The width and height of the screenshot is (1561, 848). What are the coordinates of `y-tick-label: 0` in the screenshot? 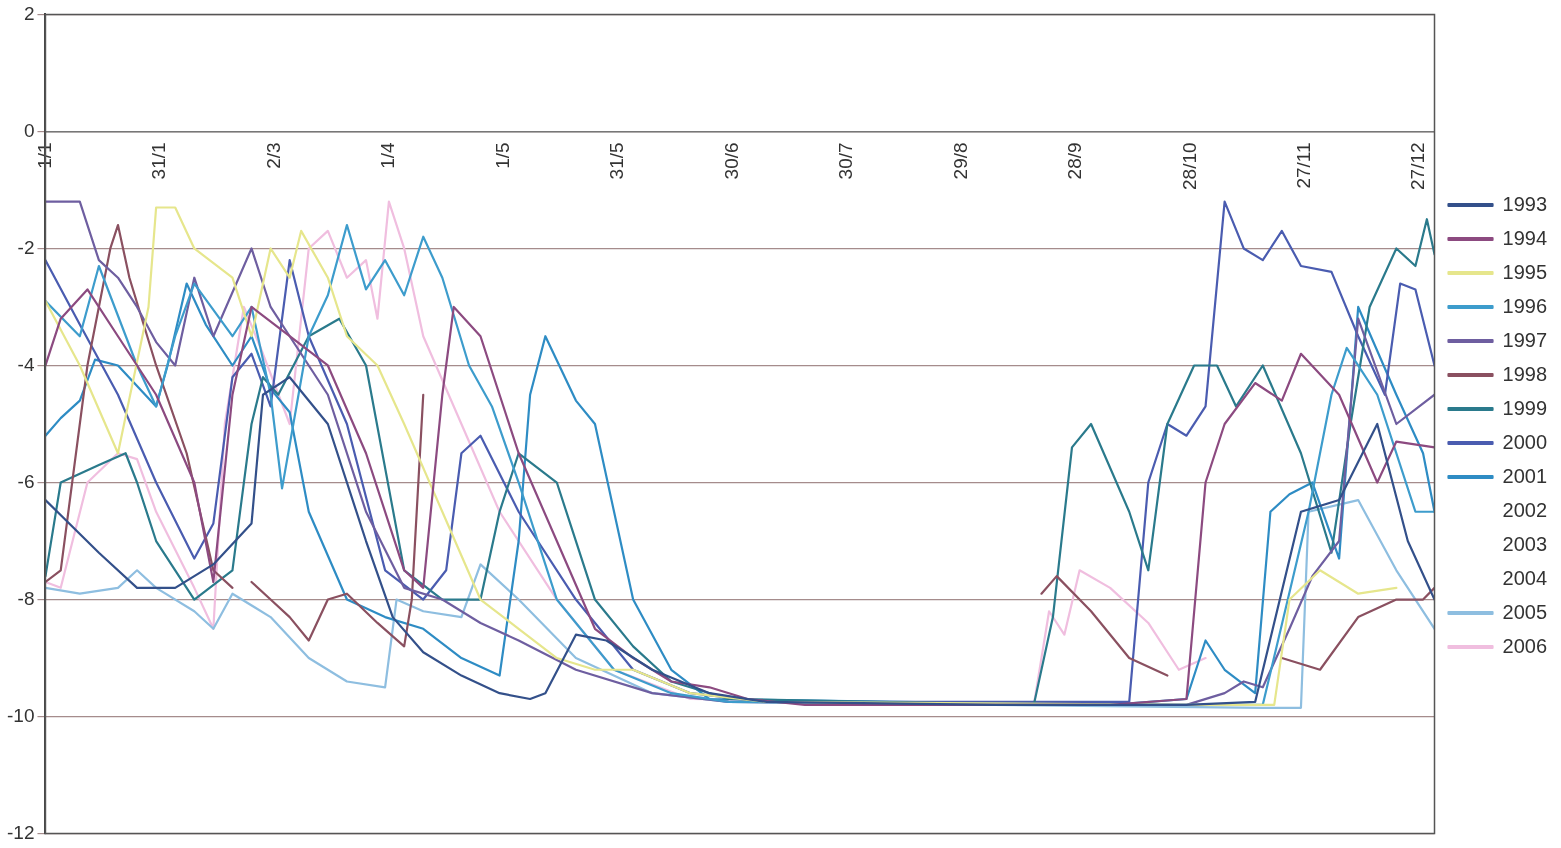 It's located at (29, 130).